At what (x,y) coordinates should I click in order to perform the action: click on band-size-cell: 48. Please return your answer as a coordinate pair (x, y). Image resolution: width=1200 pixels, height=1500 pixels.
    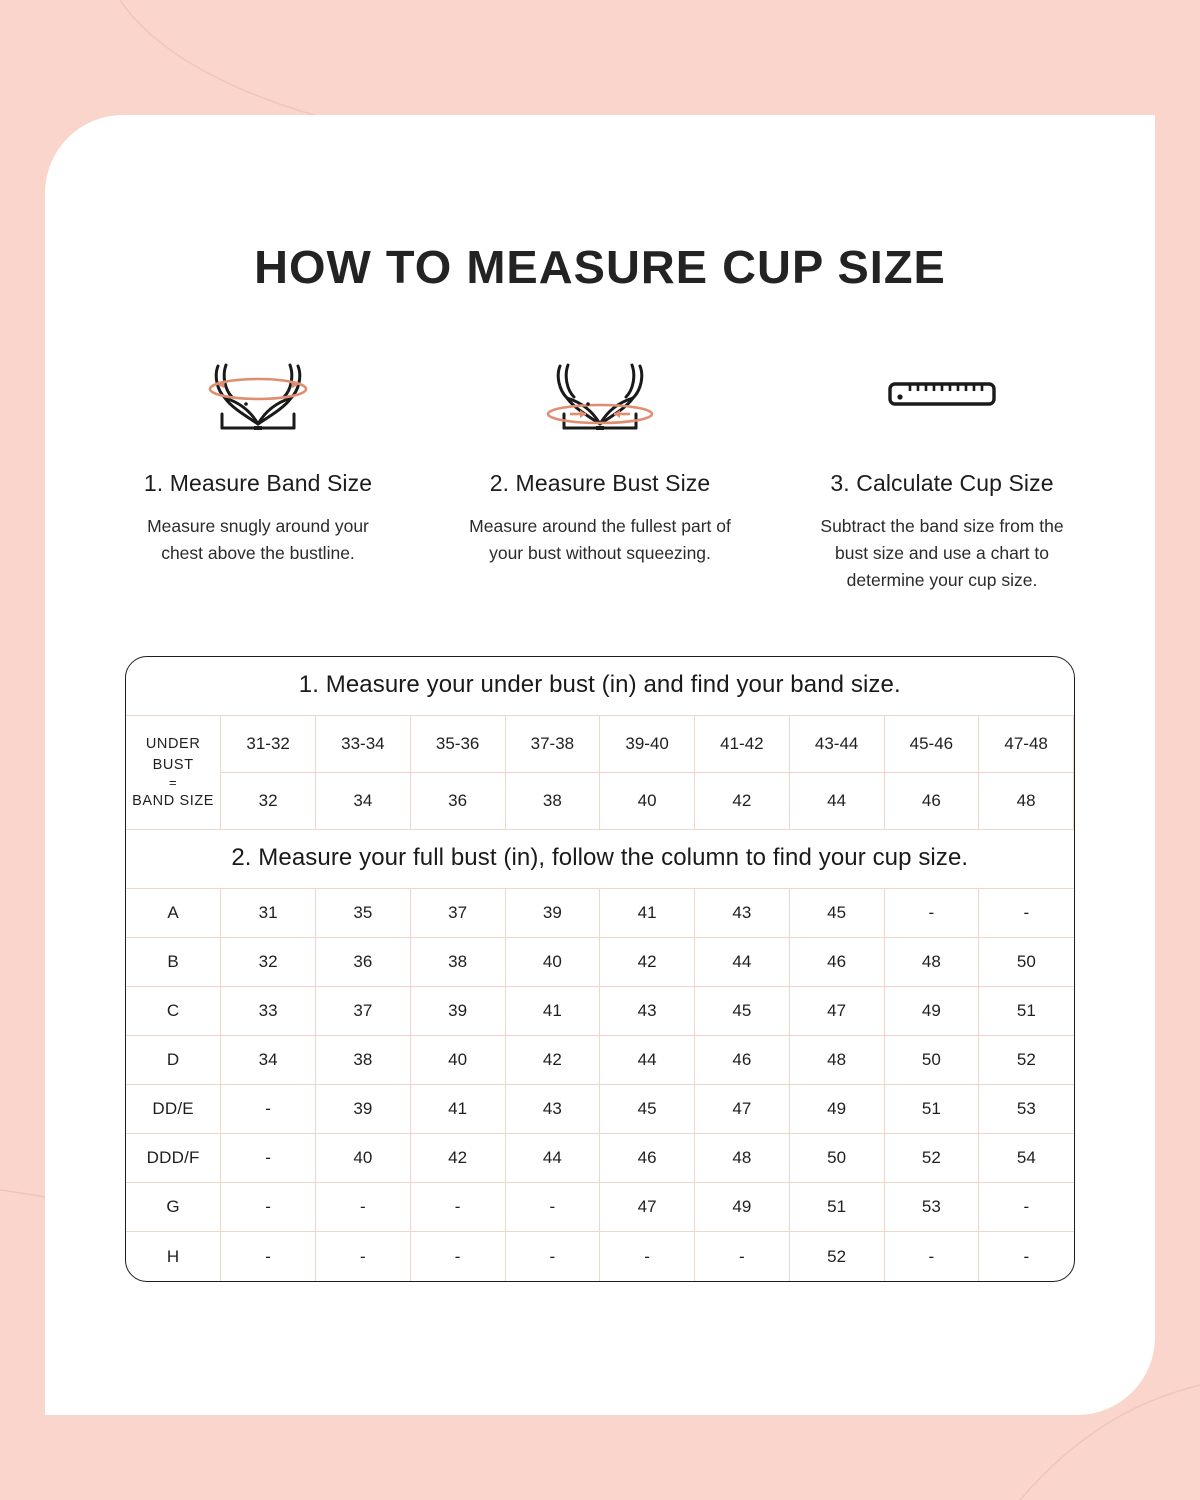
    Looking at the image, I should click on (1026, 801).